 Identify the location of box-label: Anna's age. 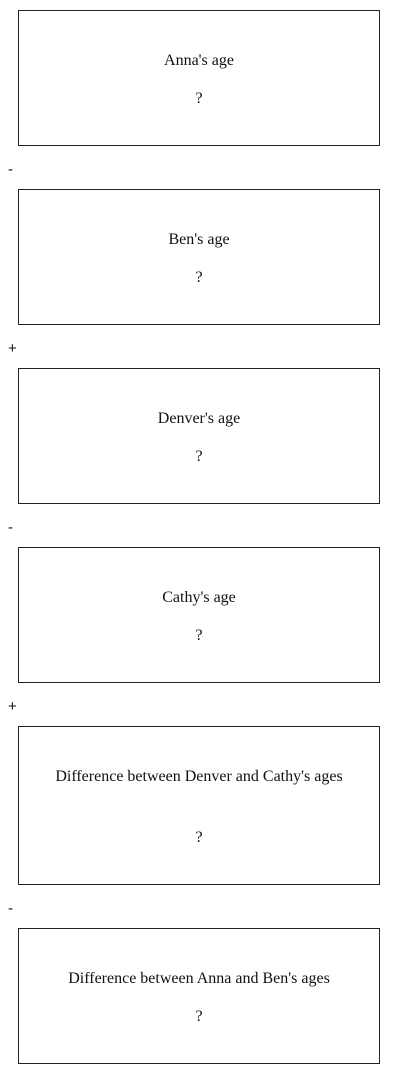
(199, 60).